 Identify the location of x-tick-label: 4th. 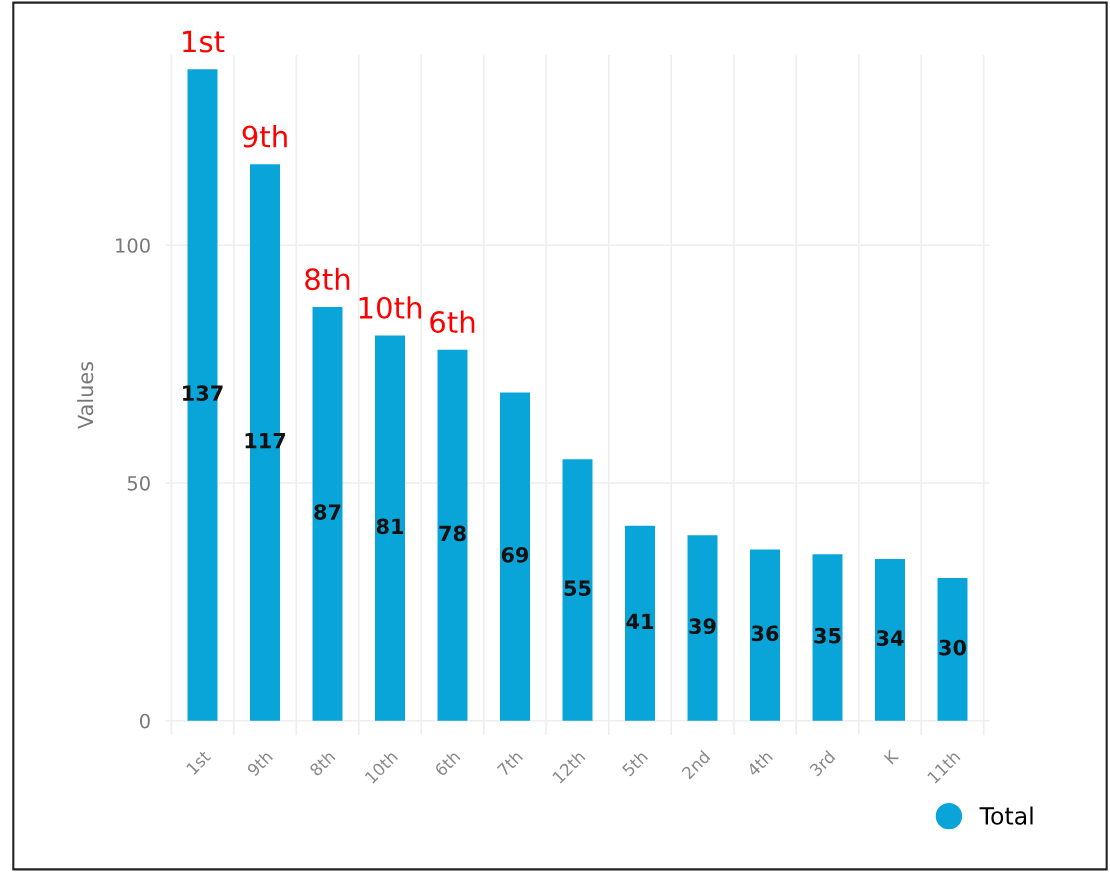
(759, 763).